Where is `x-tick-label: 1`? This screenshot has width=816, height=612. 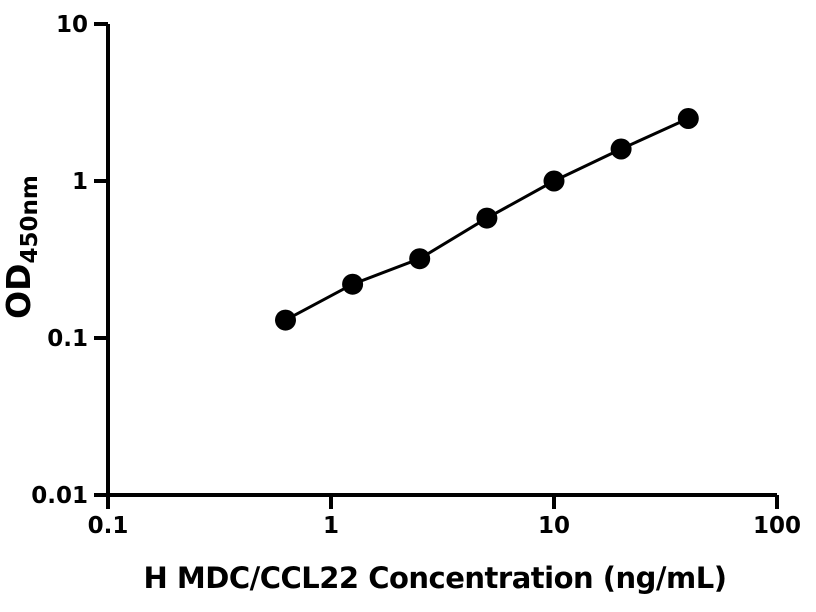 x-tick-label: 1 is located at coordinates (331, 526).